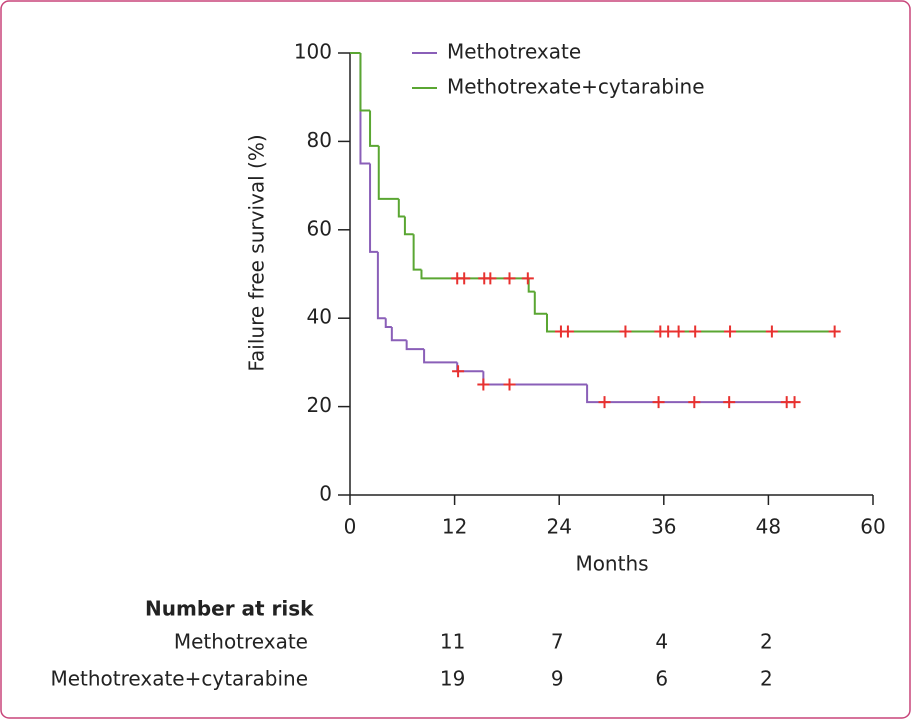 The image size is (911, 724). What do you see at coordinates (257, 252) in the screenshot?
I see `y-axis-label: Failure free survival (%)` at bounding box center [257, 252].